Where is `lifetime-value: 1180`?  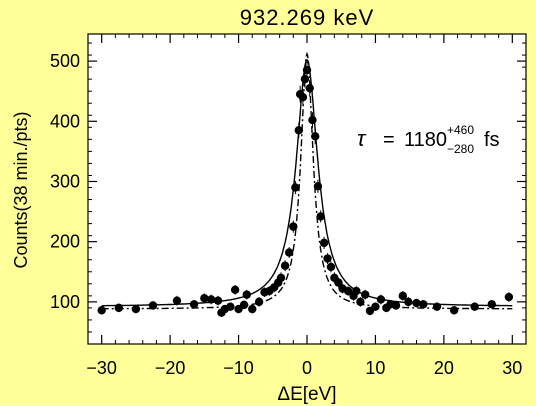 lifetime-value: 1180 is located at coordinates (425, 140).